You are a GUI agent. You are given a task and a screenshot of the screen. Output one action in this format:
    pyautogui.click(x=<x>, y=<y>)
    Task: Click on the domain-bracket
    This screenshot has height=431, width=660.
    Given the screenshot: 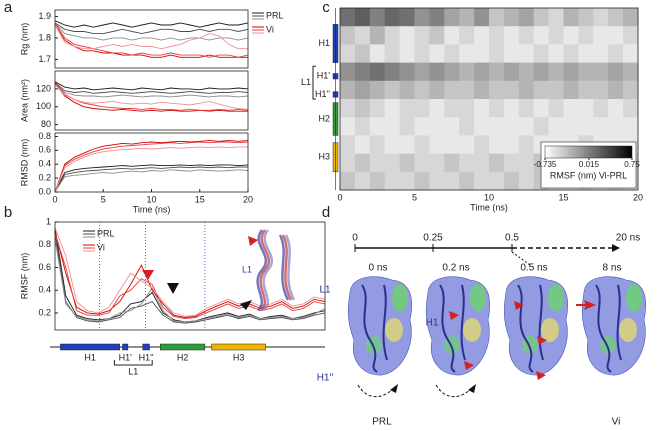 What is the action you would take?
    pyautogui.click(x=133, y=363)
    